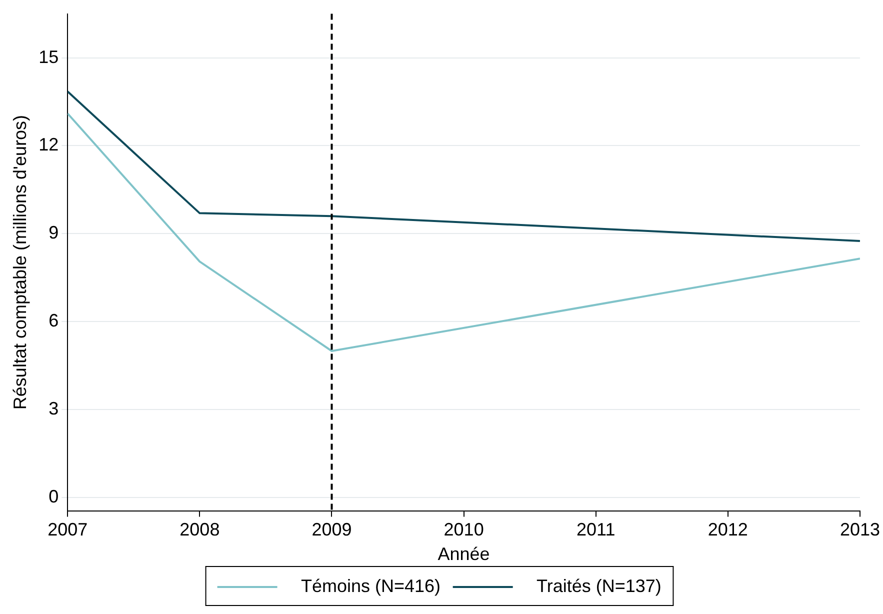 This screenshot has width=883, height=614. I want to click on y-tick-label: 9, so click(53, 232).